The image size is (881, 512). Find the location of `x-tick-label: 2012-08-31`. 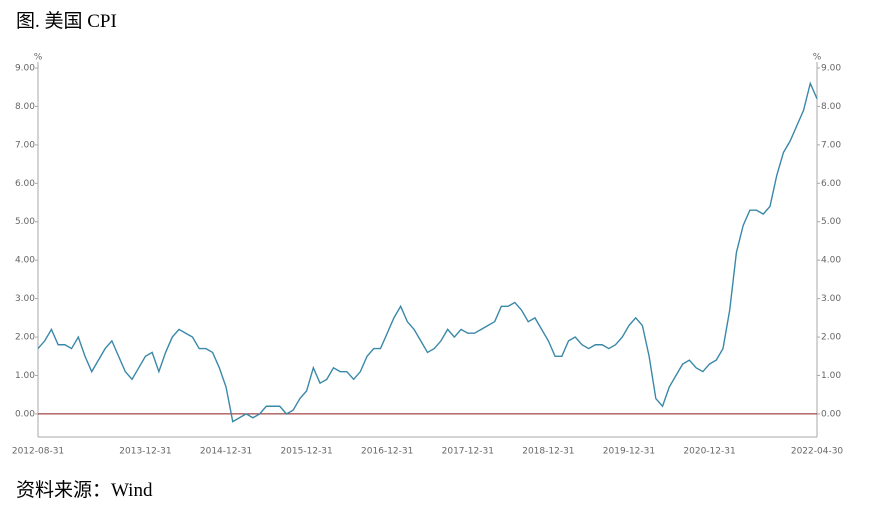

x-tick-label: 2012-08-31 is located at coordinates (38, 452).